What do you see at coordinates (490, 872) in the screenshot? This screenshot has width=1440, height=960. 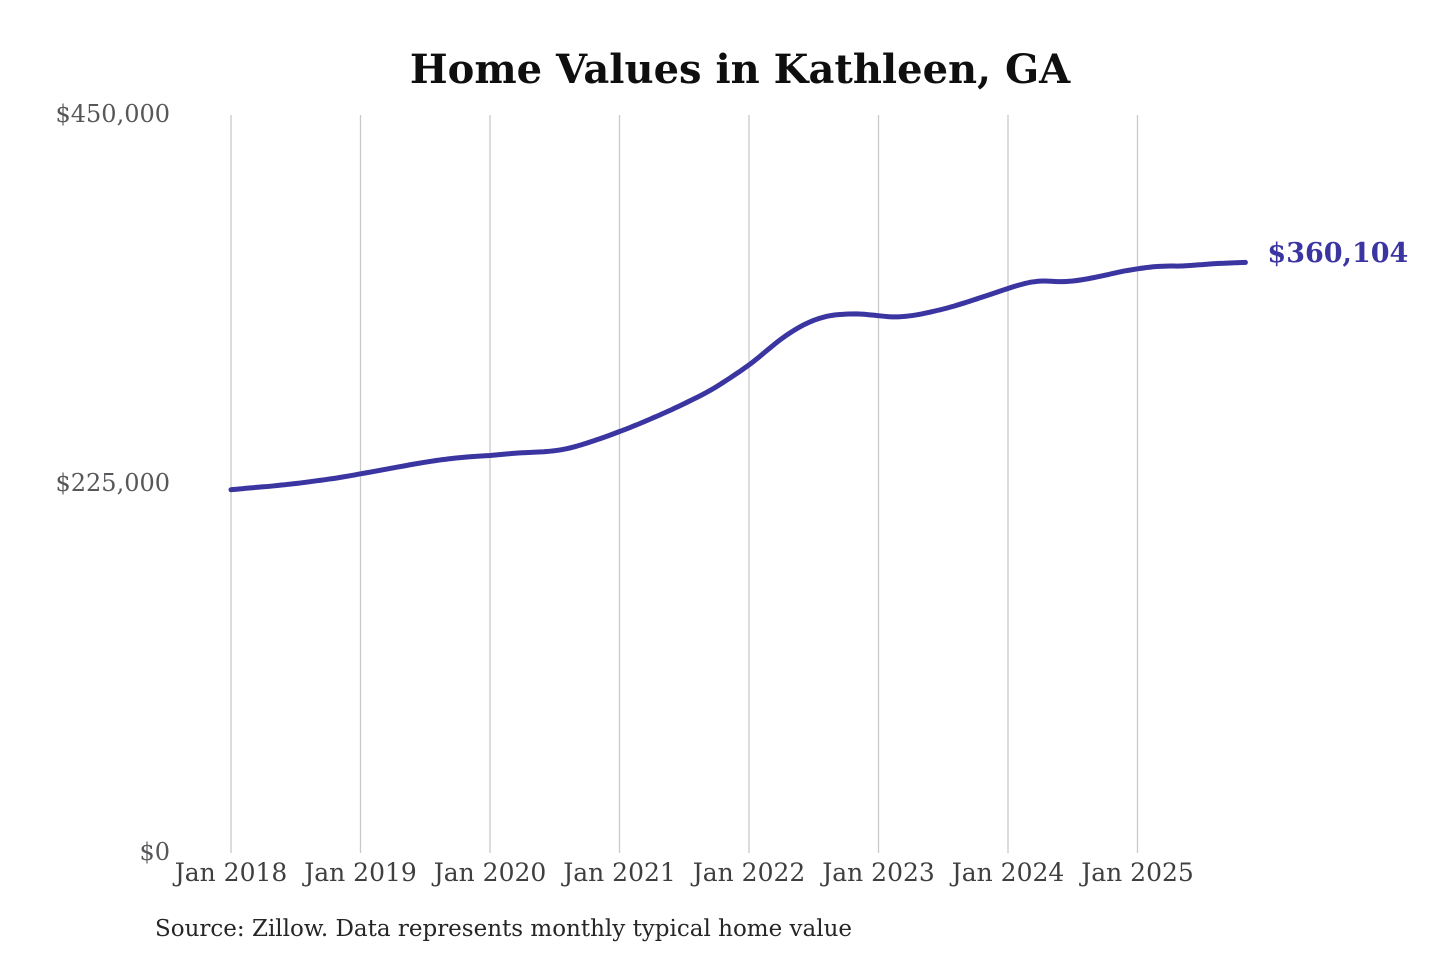 I see `x-axis-tick-label: Jan 2020` at bounding box center [490, 872].